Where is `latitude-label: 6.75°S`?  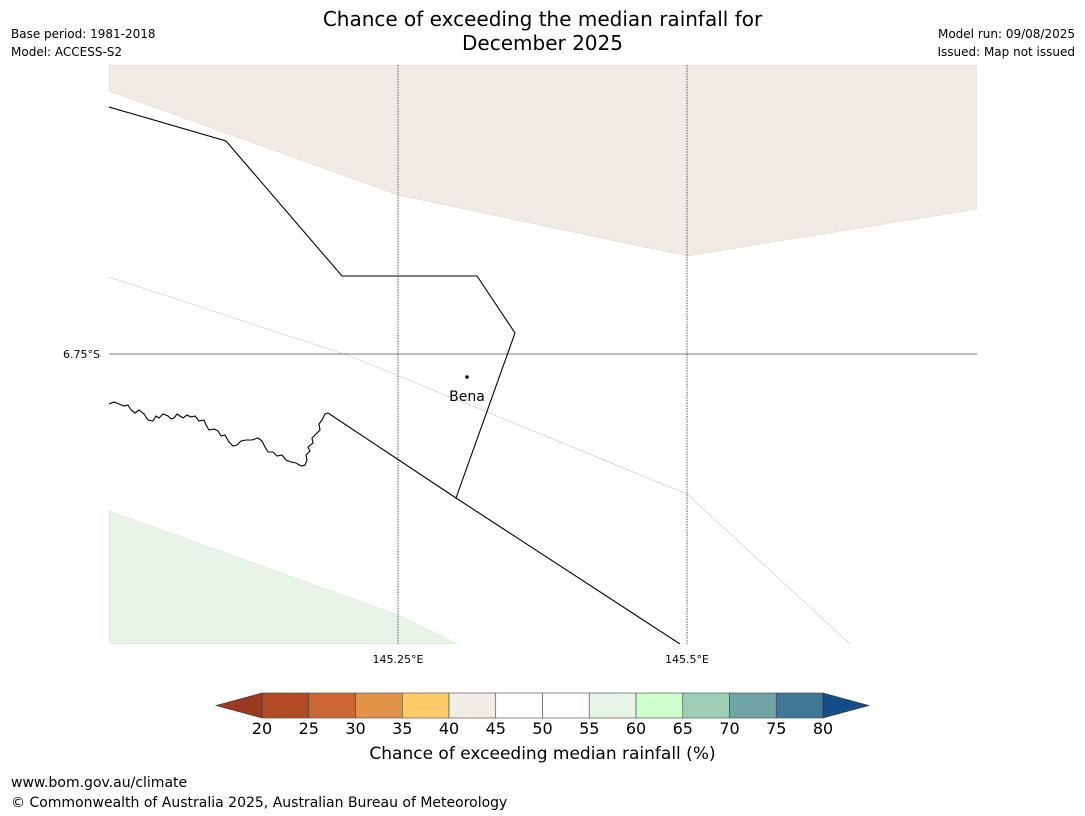
latitude-label: 6.75°S is located at coordinates (81, 354).